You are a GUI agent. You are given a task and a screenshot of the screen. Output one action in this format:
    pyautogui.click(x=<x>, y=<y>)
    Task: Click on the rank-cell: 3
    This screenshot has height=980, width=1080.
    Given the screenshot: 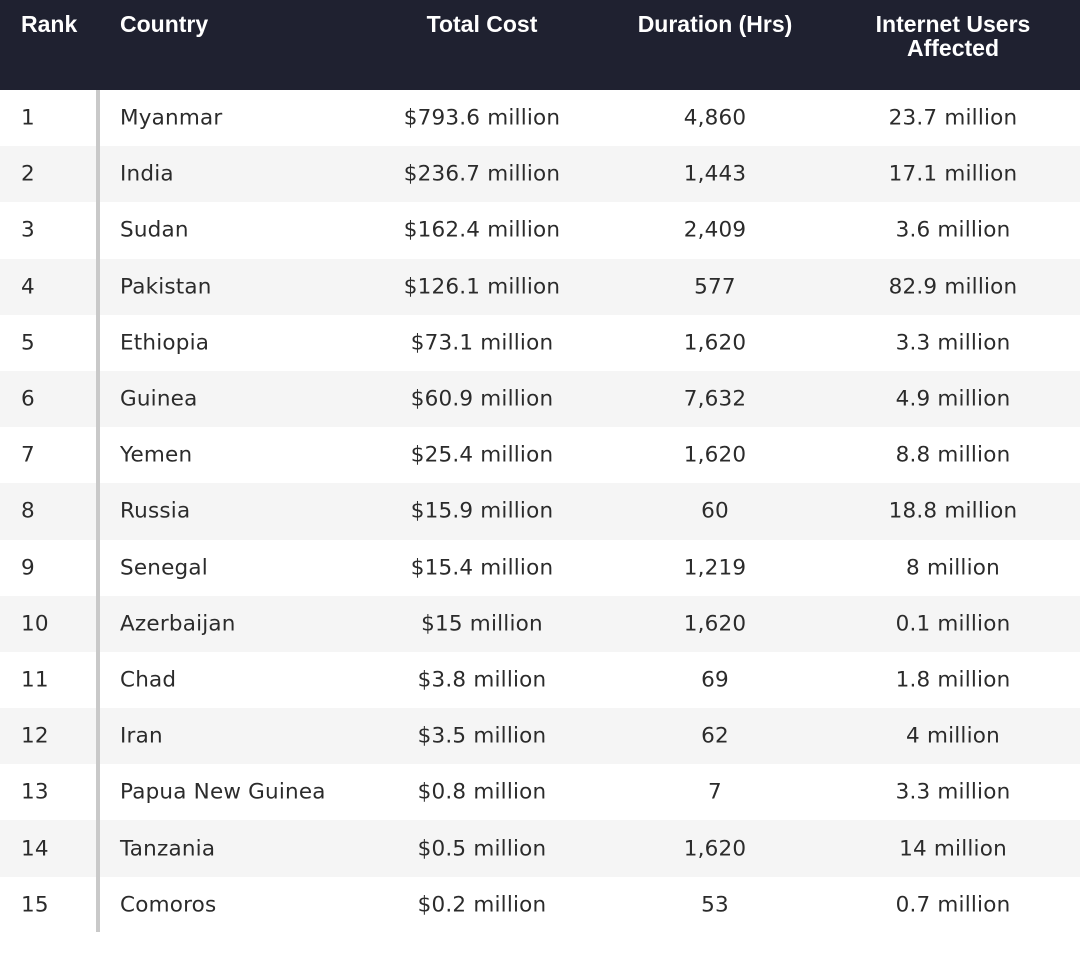 What is the action you would take?
    pyautogui.click(x=28, y=230)
    